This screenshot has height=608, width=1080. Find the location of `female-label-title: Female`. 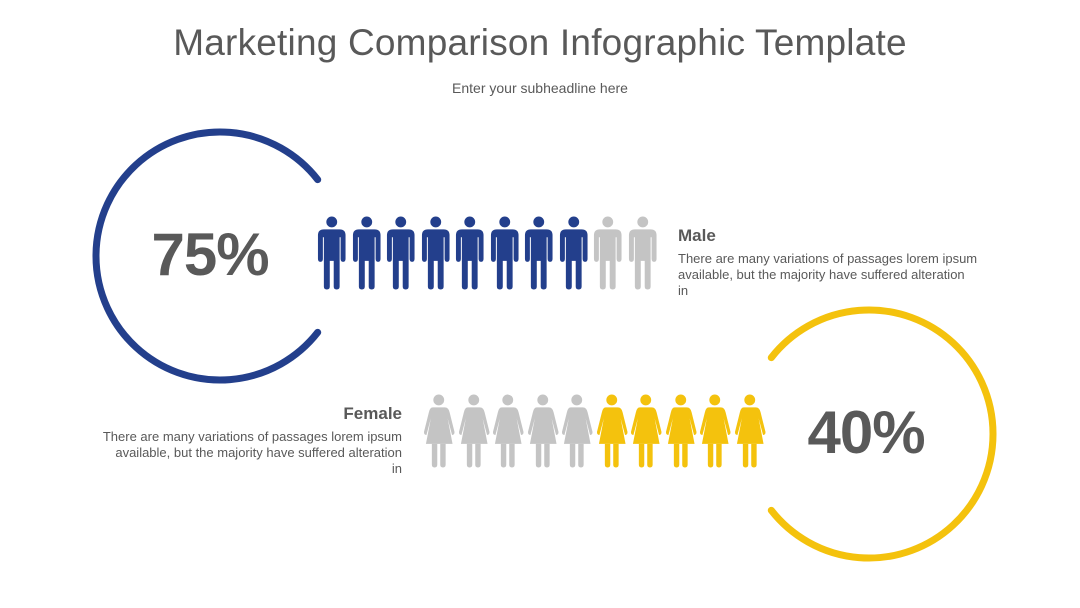

female-label-title: Female is located at coordinates (372, 413).